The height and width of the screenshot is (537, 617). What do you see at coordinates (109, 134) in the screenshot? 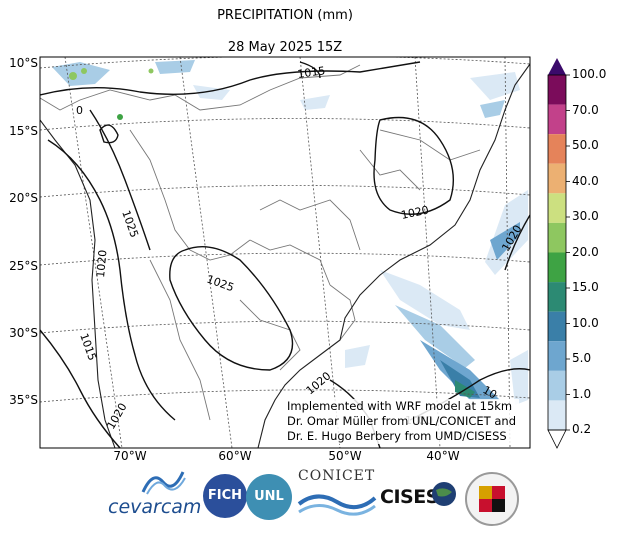
I see `isobar-small-loop` at bounding box center [109, 134].